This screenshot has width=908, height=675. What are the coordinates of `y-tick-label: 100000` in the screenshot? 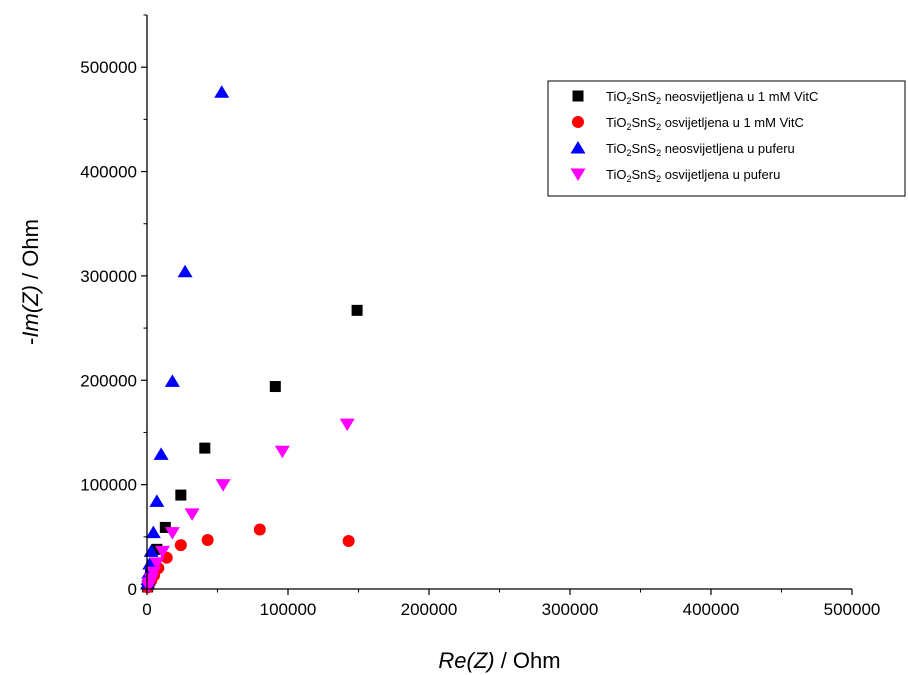 It's located at (108, 485).